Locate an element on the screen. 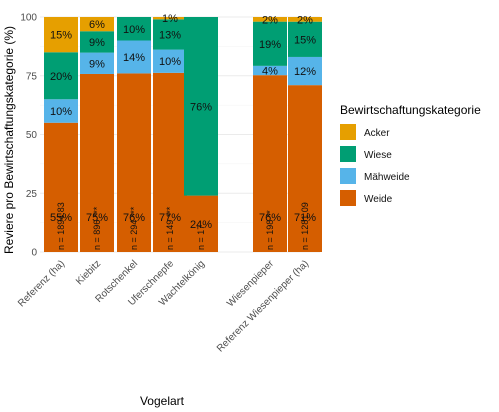  legend-label: Wiese is located at coordinates (378, 155).